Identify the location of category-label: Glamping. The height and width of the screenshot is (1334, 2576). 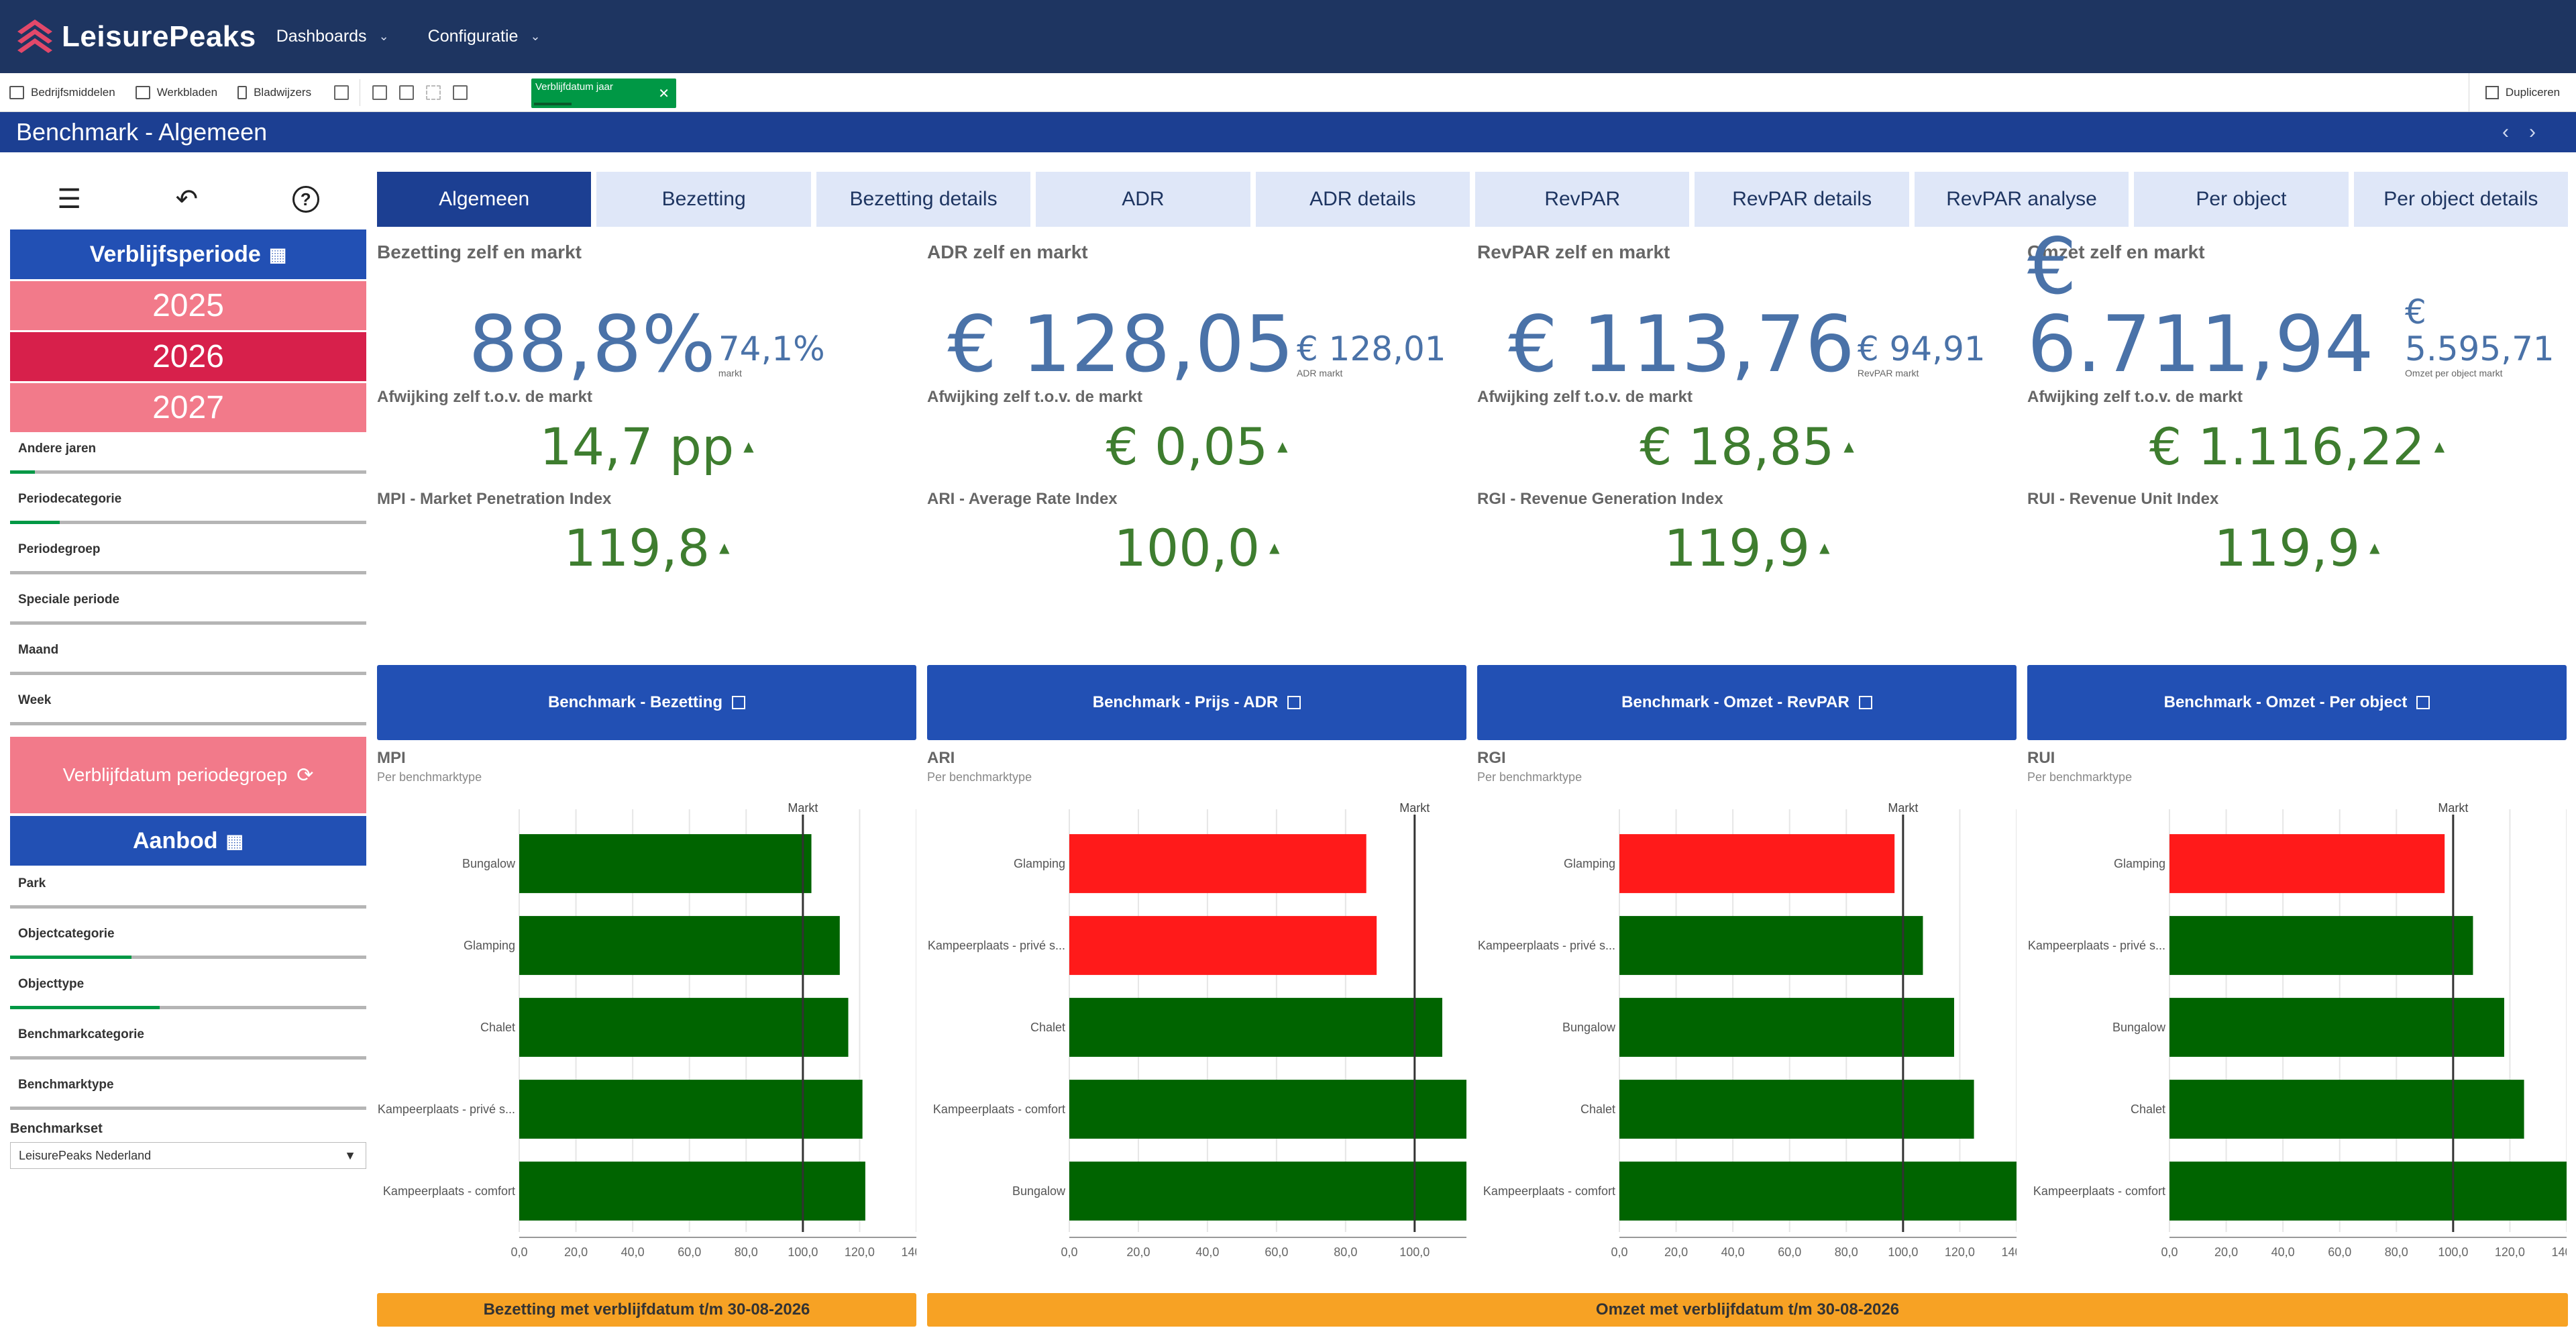
(1589, 863).